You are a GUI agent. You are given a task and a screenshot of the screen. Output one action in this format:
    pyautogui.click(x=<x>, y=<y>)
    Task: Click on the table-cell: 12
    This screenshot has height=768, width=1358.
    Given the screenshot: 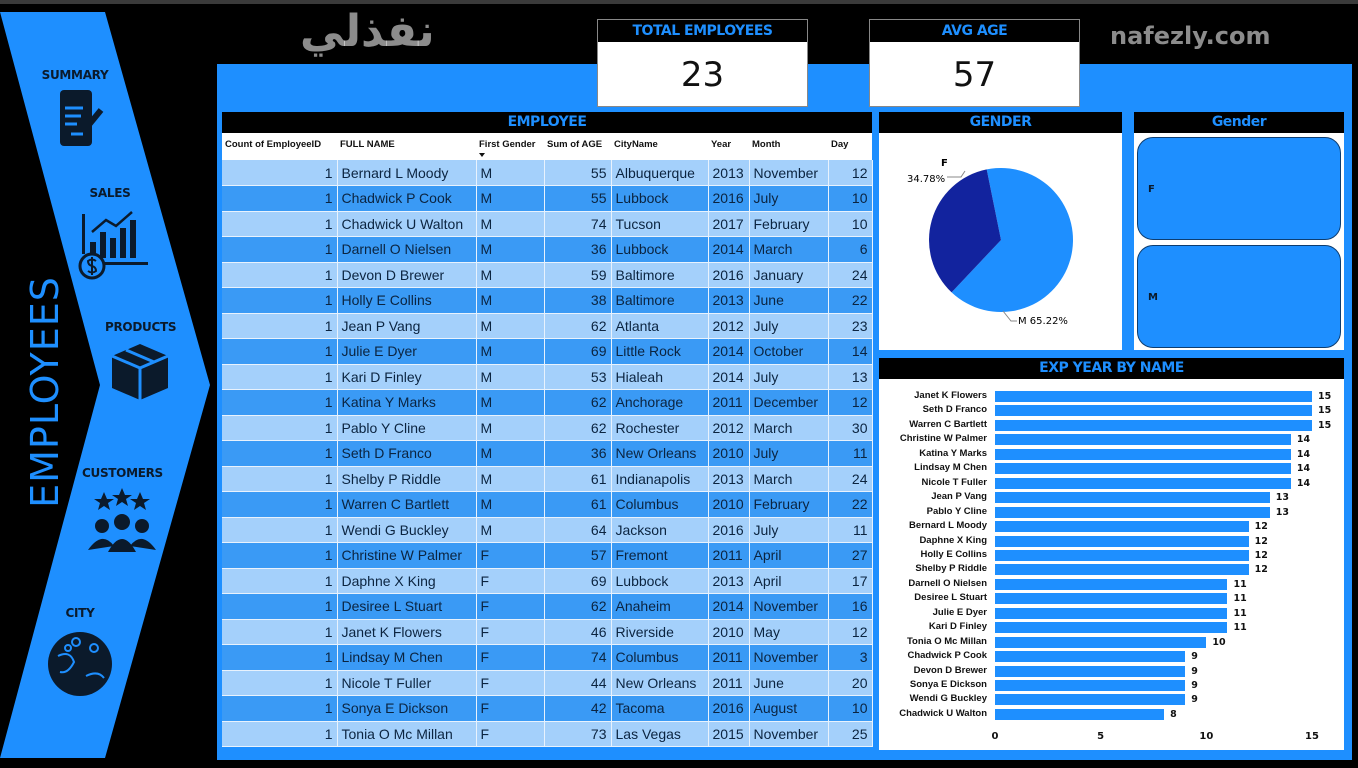 What is the action you would take?
    pyautogui.click(x=850, y=632)
    